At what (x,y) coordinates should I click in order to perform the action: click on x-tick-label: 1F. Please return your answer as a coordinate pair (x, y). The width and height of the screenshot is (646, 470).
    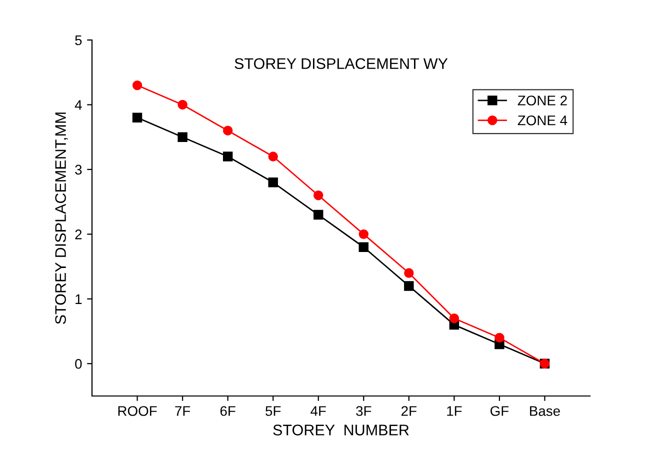
    Looking at the image, I should click on (454, 411).